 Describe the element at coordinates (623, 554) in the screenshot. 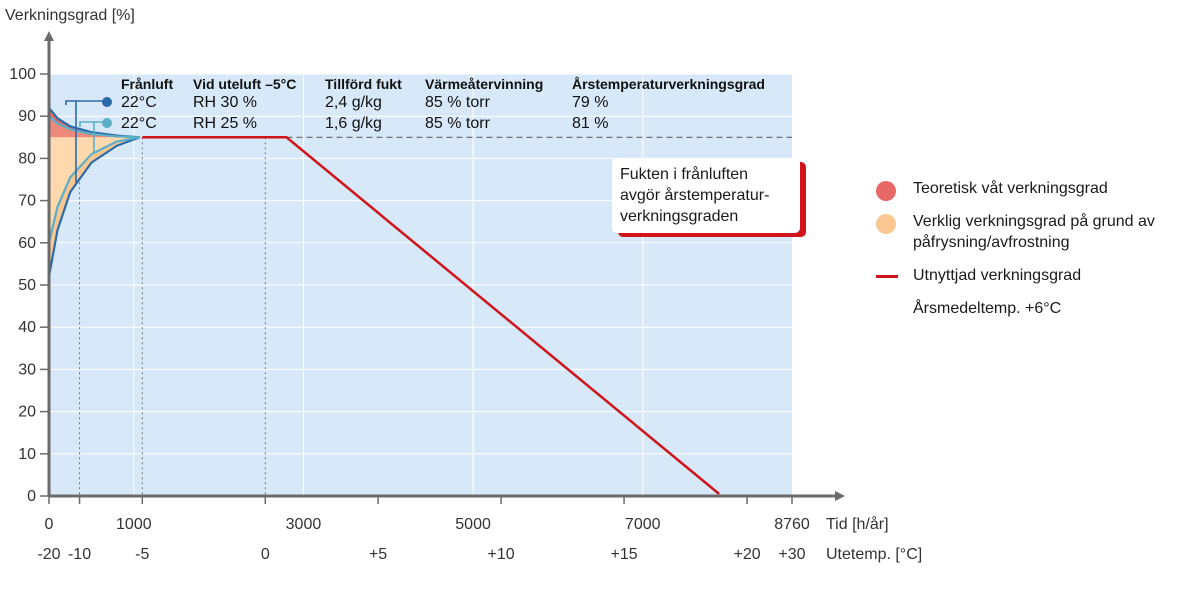

I see `x2-tick-label: +15` at that location.